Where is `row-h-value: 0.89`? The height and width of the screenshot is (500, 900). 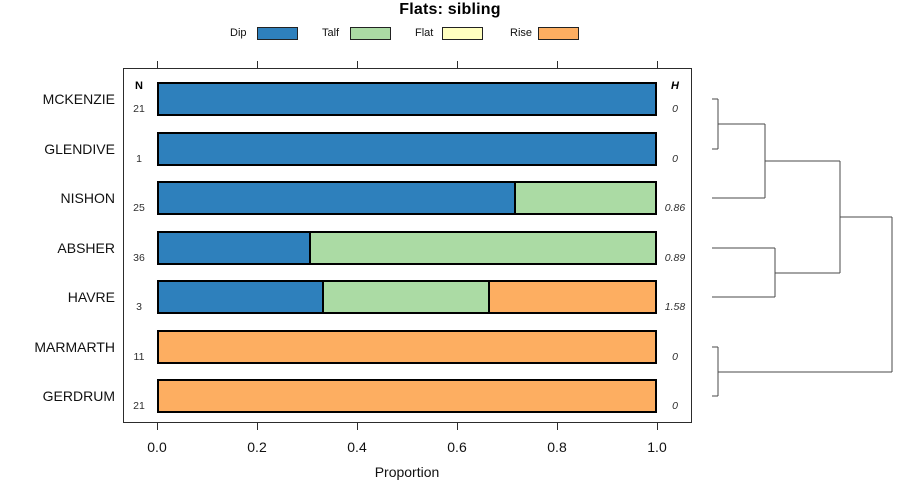
row-h-value: 0.89 is located at coordinates (675, 258).